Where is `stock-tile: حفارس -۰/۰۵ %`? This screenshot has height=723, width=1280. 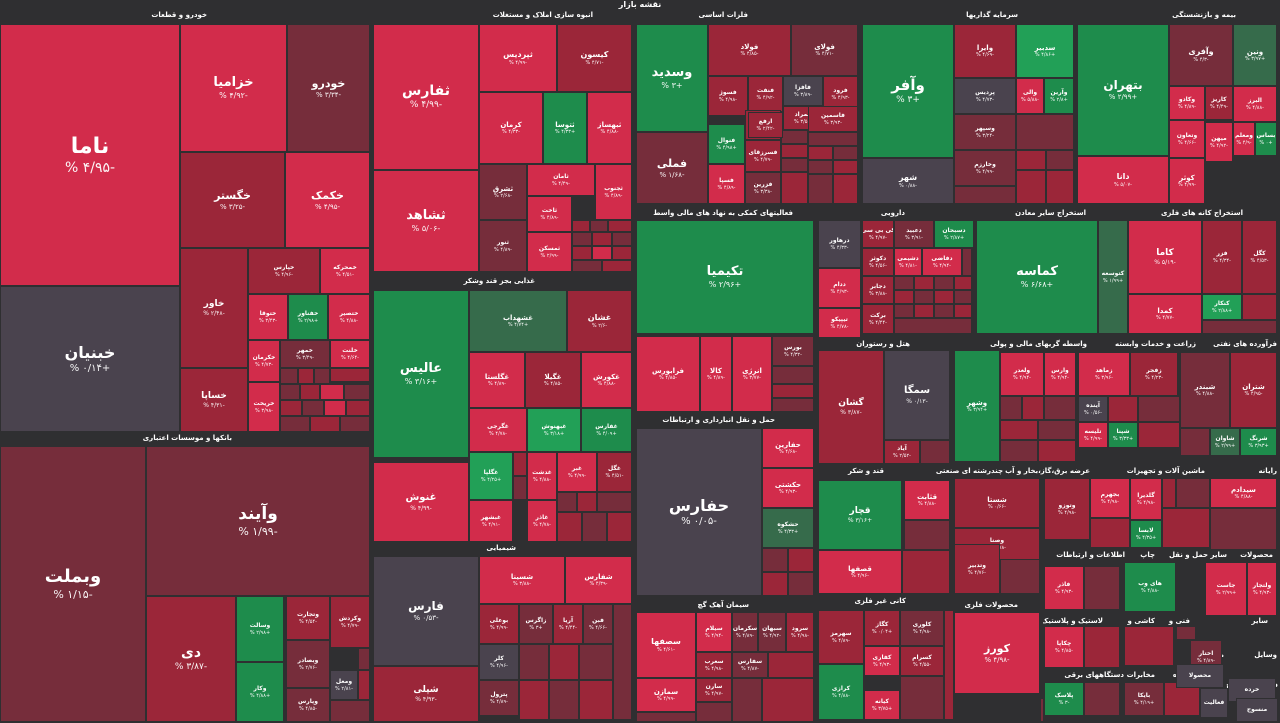
stock-tile: حفارس -۰/۰۵ % is located at coordinates (699, 512).